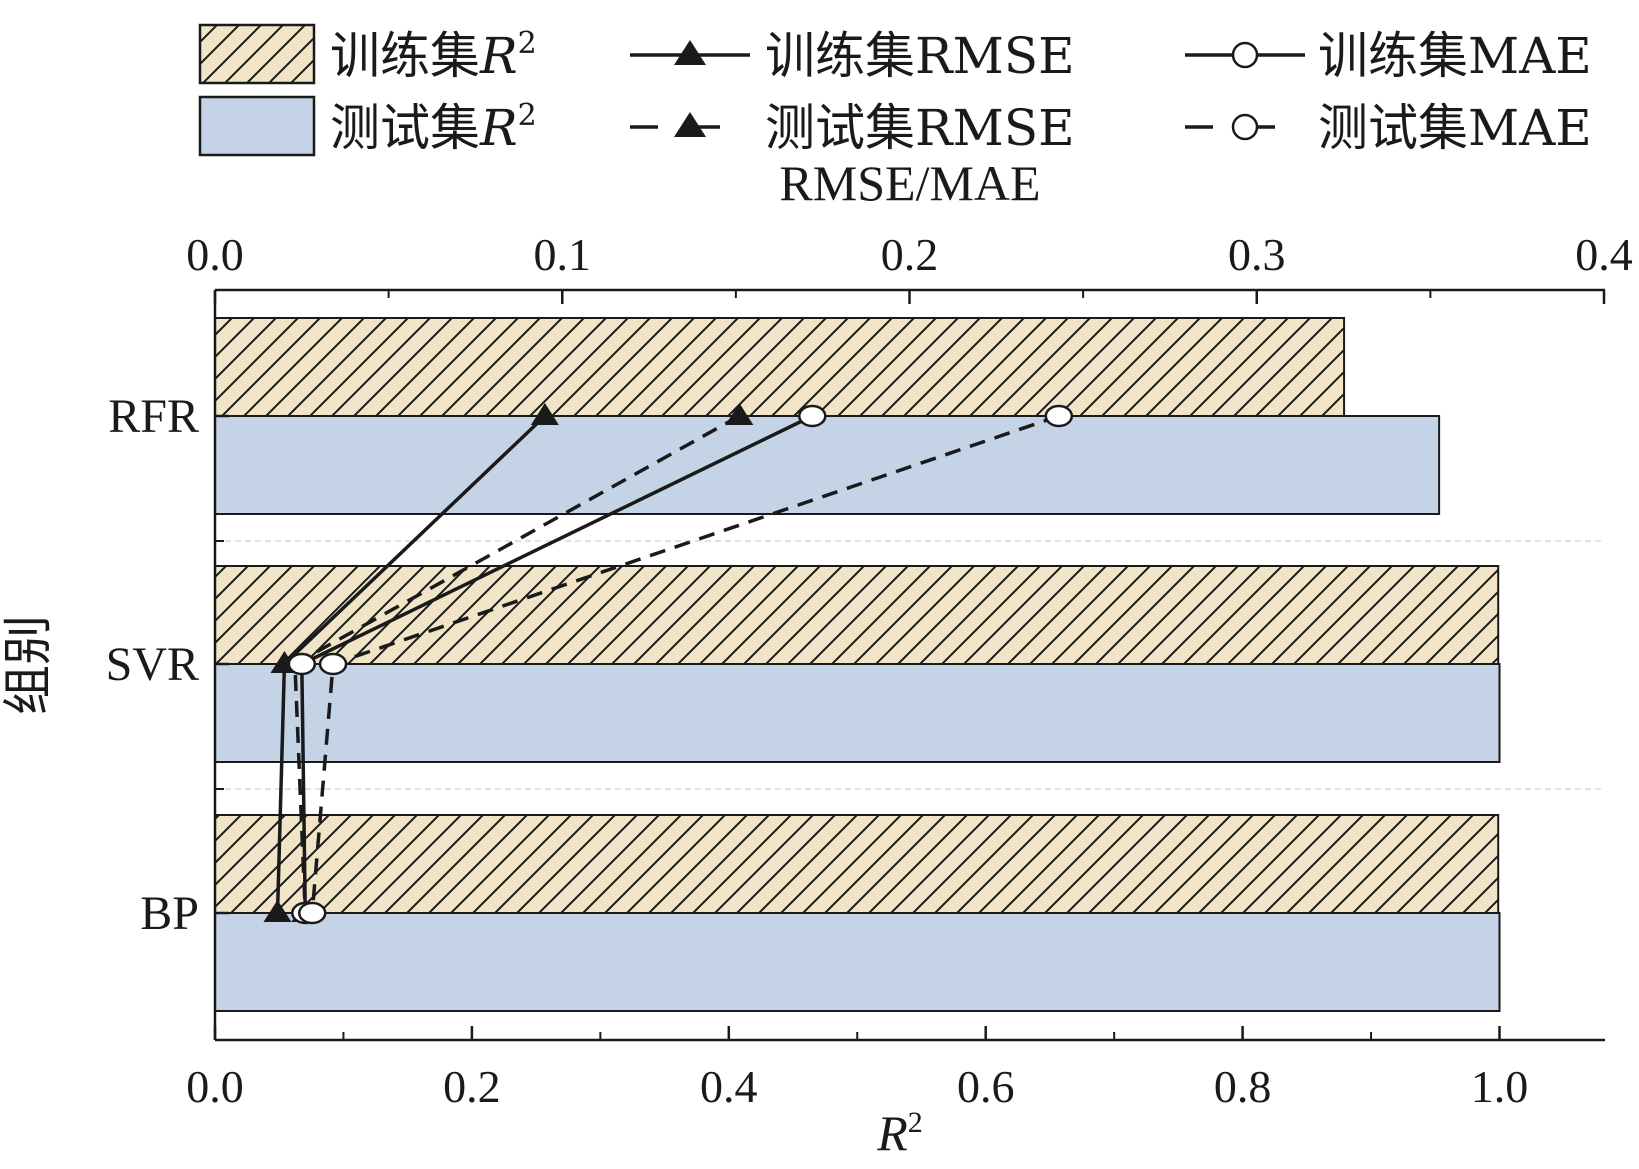 The image size is (1639, 1169). Describe the element at coordinates (215, 254) in the screenshot. I see `top-tick-label: 0.0` at that location.